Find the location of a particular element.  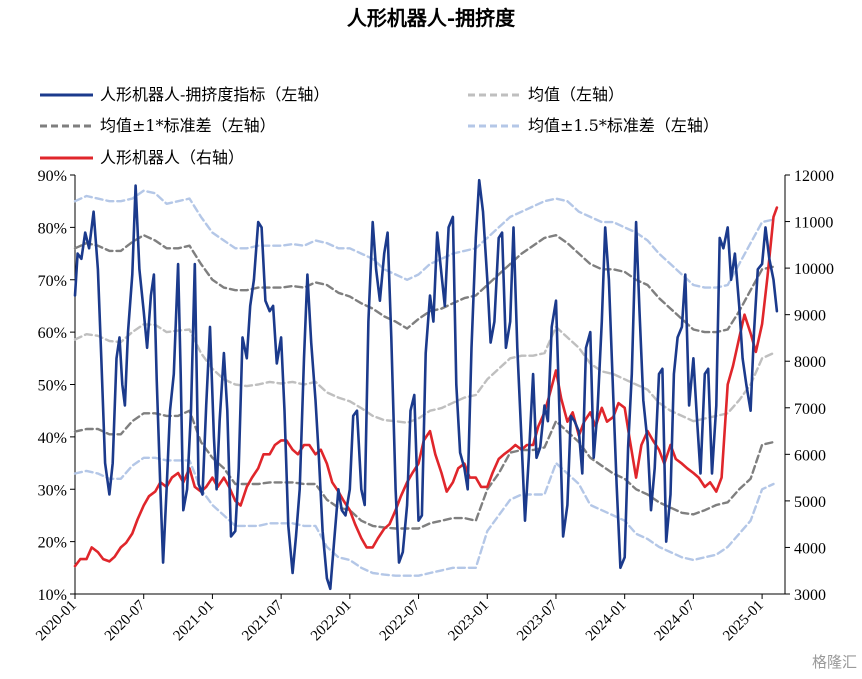

y-left-tick-label: 60% is located at coordinates (52, 333).